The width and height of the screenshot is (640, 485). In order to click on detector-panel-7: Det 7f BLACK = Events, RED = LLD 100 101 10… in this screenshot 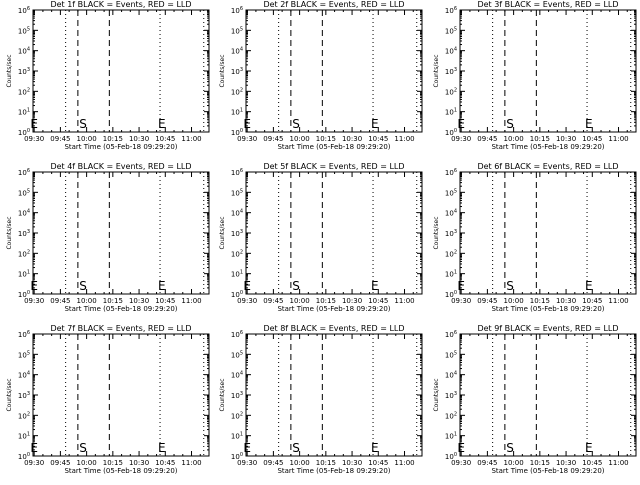, I will do `click(108, 399)`.